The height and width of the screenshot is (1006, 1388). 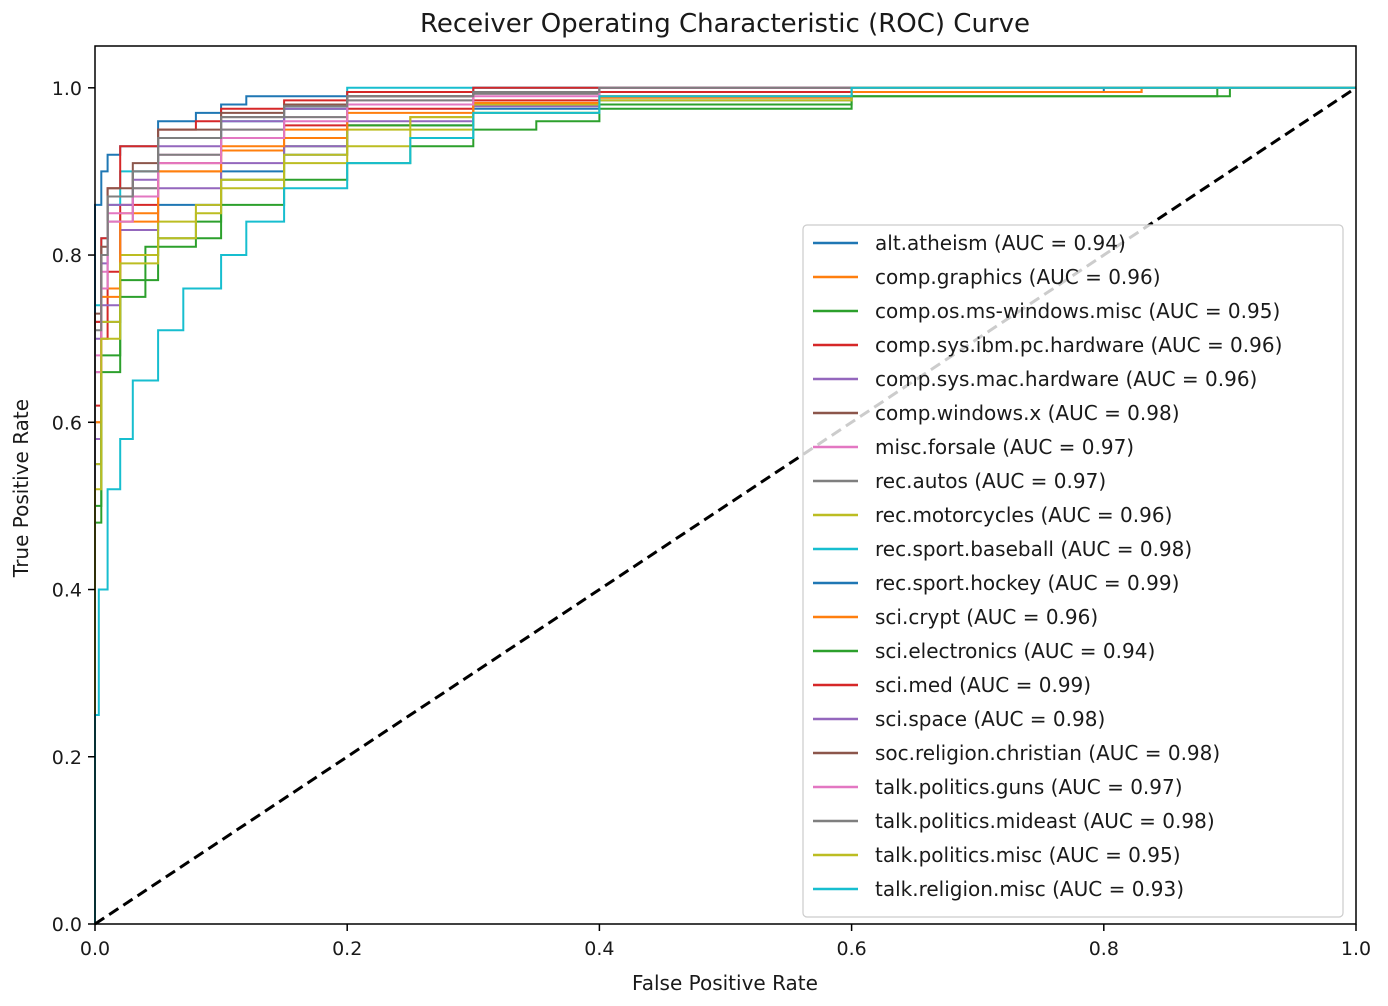 I want to click on legend-label: talk.politics.guns (AUC = 0.97), so click(x=1029, y=787).